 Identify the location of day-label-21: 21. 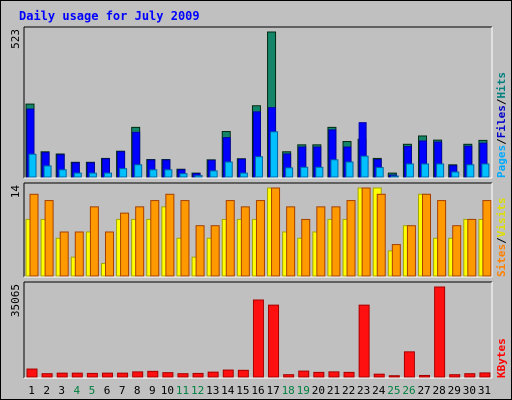
(333, 390).